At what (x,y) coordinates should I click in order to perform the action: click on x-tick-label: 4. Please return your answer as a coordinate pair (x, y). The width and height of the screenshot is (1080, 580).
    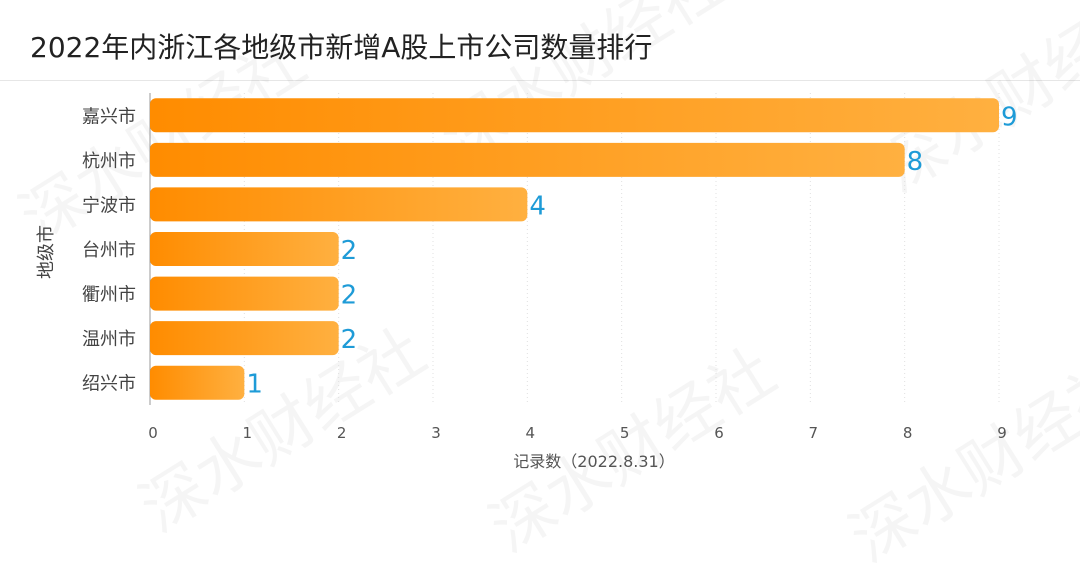
    Looking at the image, I should click on (531, 433).